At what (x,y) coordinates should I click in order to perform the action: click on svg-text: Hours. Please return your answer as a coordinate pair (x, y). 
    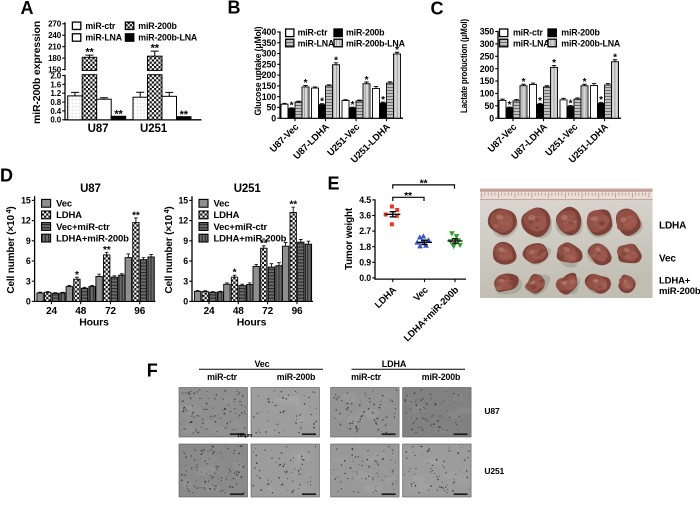
    Looking at the image, I should click on (94, 323).